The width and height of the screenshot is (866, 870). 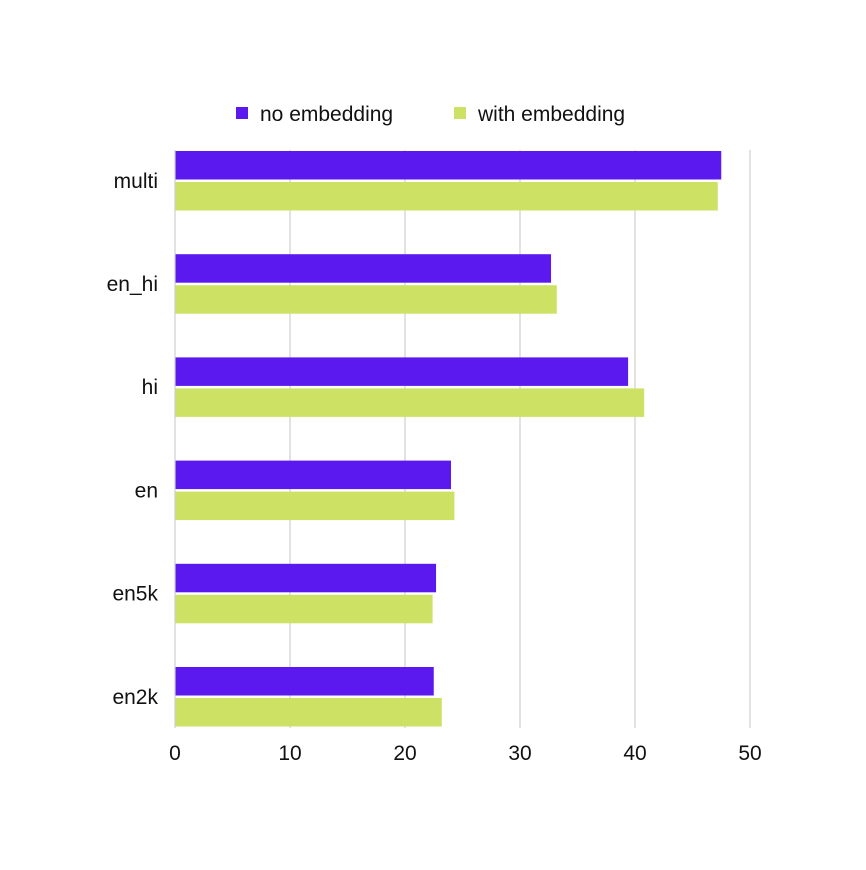 What do you see at coordinates (135, 697) in the screenshot?
I see `y-tick-label: en2k` at bounding box center [135, 697].